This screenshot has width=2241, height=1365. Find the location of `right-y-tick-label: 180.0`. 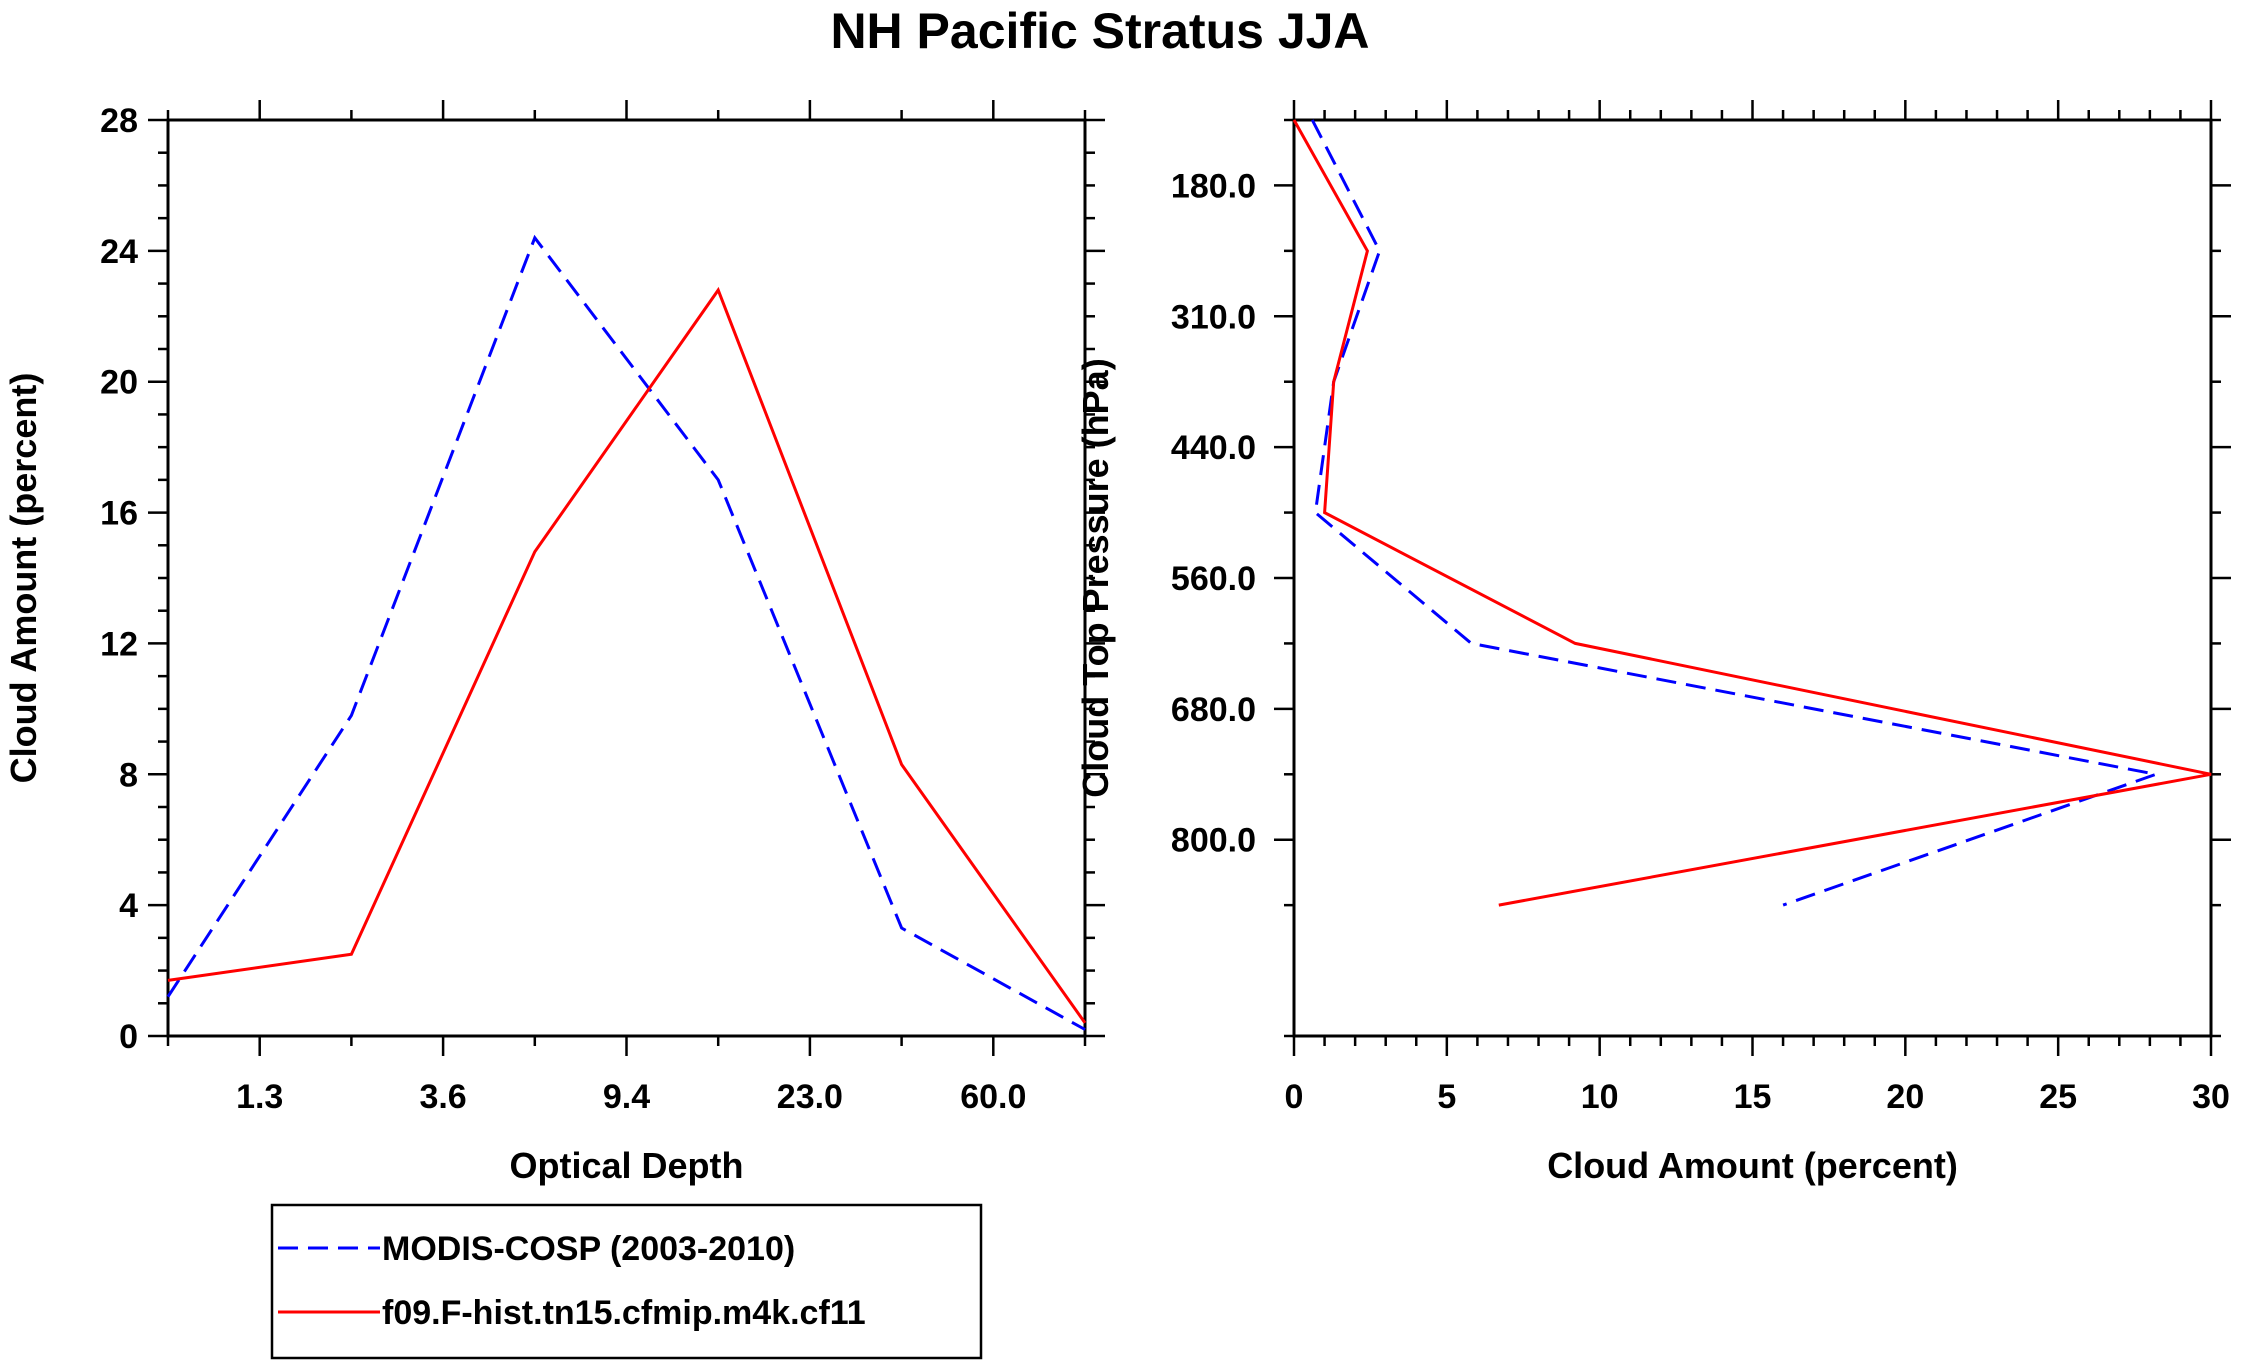

right-y-tick-label: 180.0 is located at coordinates (1213, 186).